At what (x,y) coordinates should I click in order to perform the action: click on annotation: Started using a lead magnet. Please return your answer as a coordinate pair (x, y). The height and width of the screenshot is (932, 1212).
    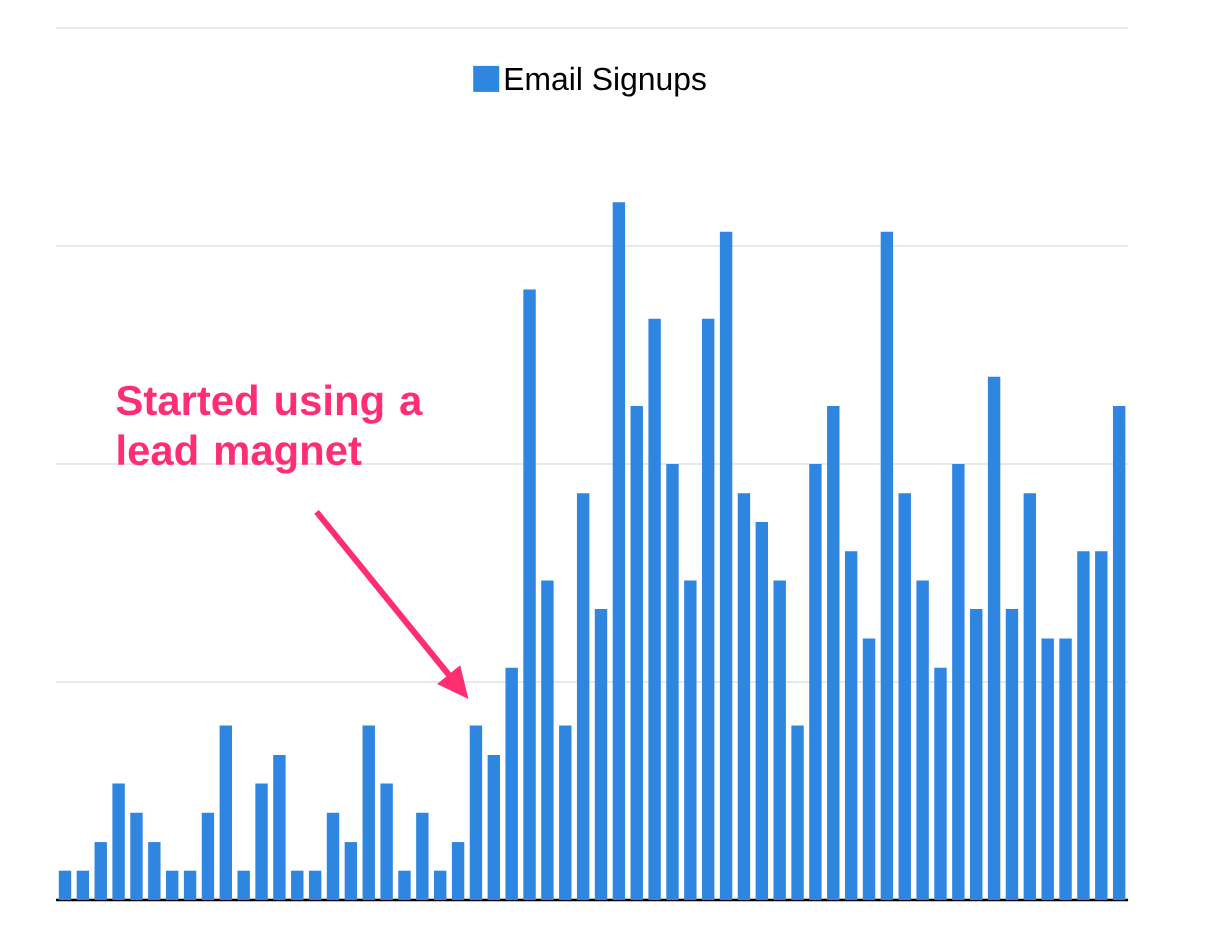
    Looking at the image, I should click on (269, 429).